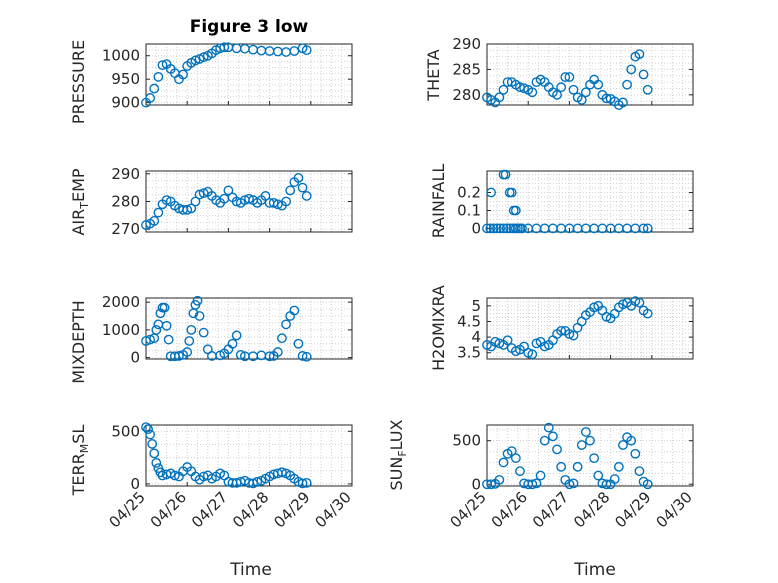 This screenshot has height=583, width=778. I want to click on y-tick-label: 500, so click(466, 441).